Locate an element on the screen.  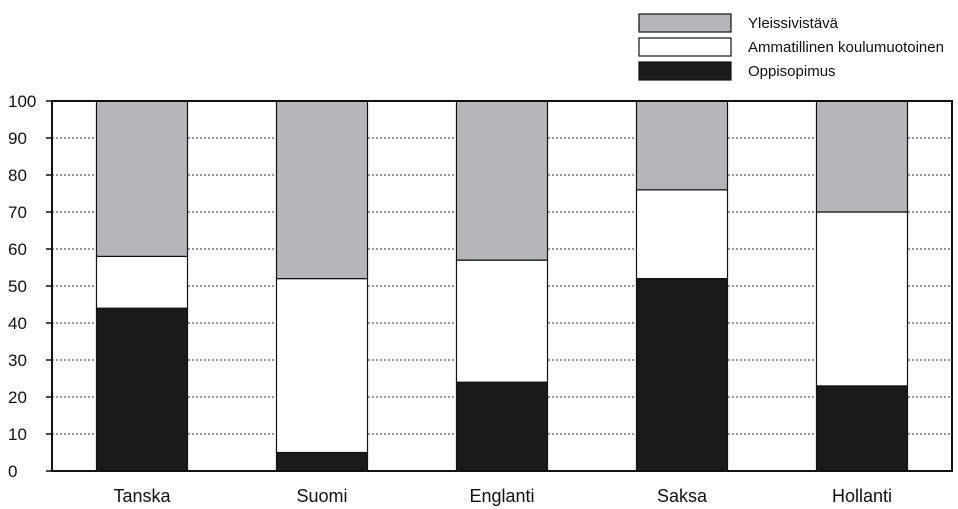
y-tick-label: 40 is located at coordinates (17, 323).